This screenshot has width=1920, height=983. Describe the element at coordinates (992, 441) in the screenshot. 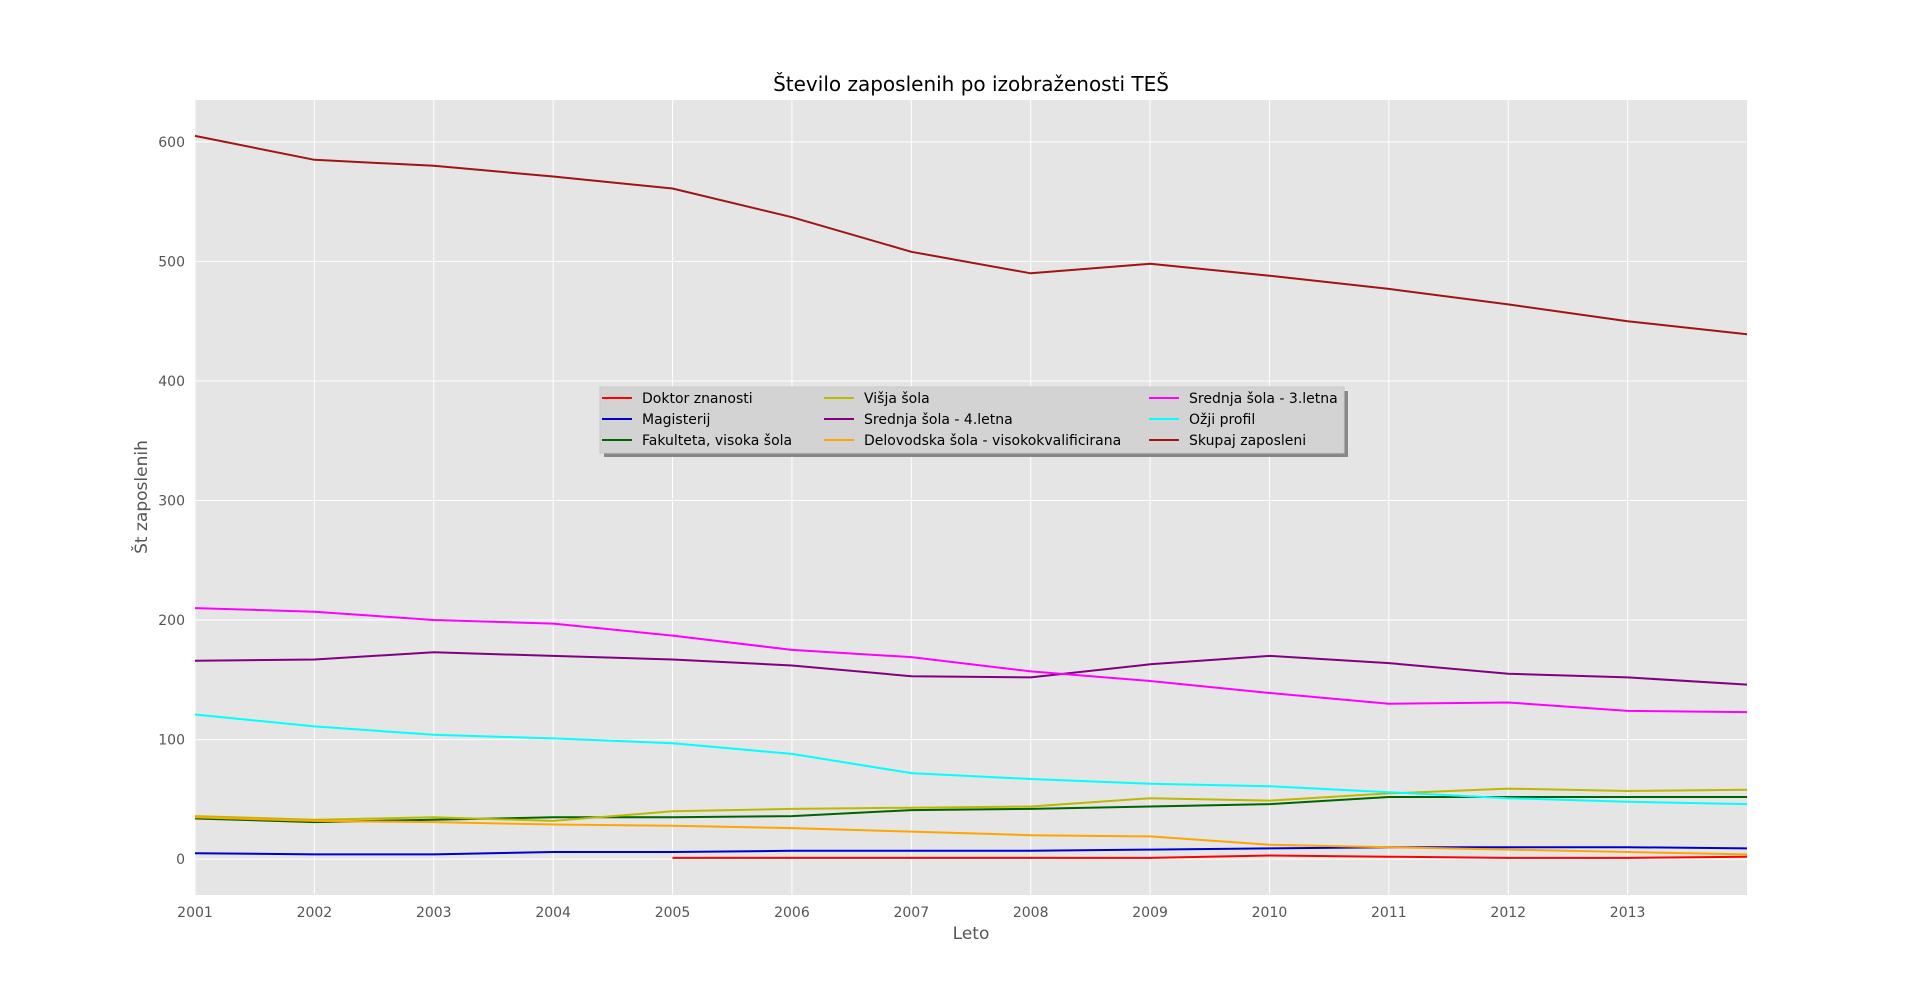

I see `legend-entry: Delovodska šola - visokokvalificirana` at that location.